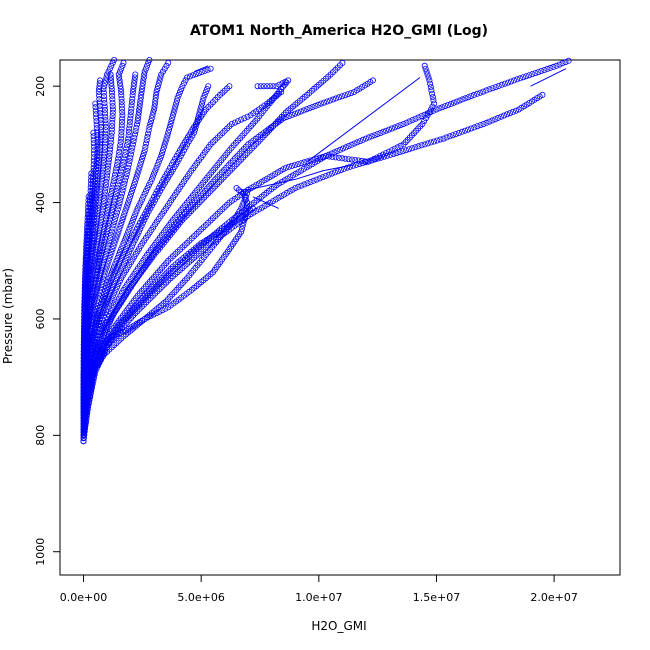 This screenshot has height=650, width=650. What do you see at coordinates (83, 597) in the screenshot?
I see `x-tick-label: 0.0e+00` at bounding box center [83, 597].